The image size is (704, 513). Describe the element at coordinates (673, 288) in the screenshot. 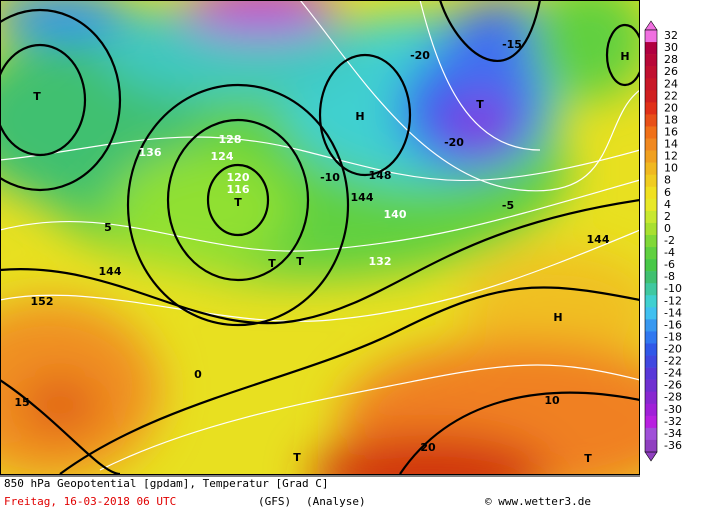

I see `scale-label: -10` at that location.